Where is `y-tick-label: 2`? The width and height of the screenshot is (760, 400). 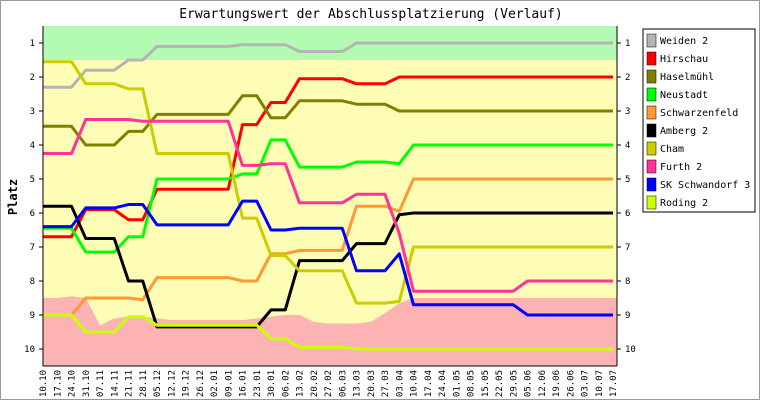 y-tick-label: 2 is located at coordinates (32, 78).